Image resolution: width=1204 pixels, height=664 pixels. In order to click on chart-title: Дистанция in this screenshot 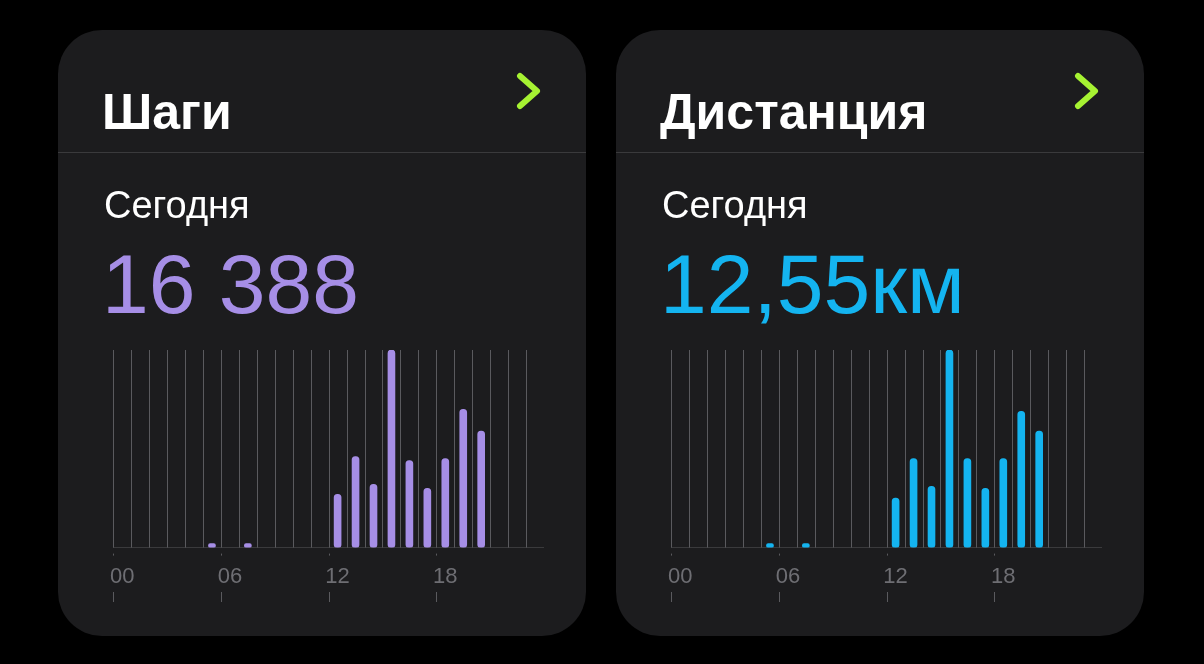, I will do `click(794, 112)`.